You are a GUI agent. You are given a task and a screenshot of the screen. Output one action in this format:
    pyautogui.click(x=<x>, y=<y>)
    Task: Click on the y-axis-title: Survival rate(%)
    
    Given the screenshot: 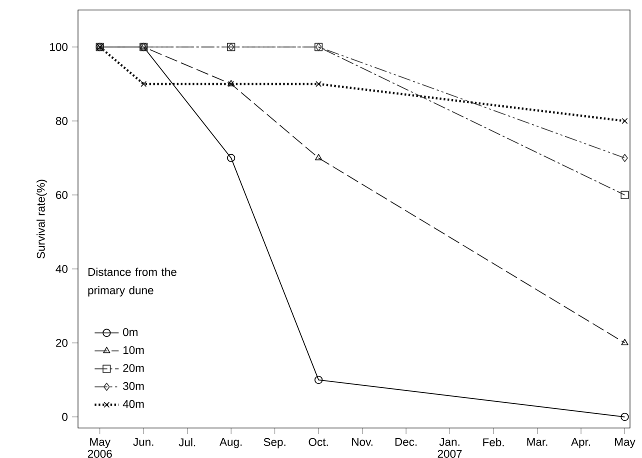 What is the action you would take?
    pyautogui.click(x=42, y=219)
    